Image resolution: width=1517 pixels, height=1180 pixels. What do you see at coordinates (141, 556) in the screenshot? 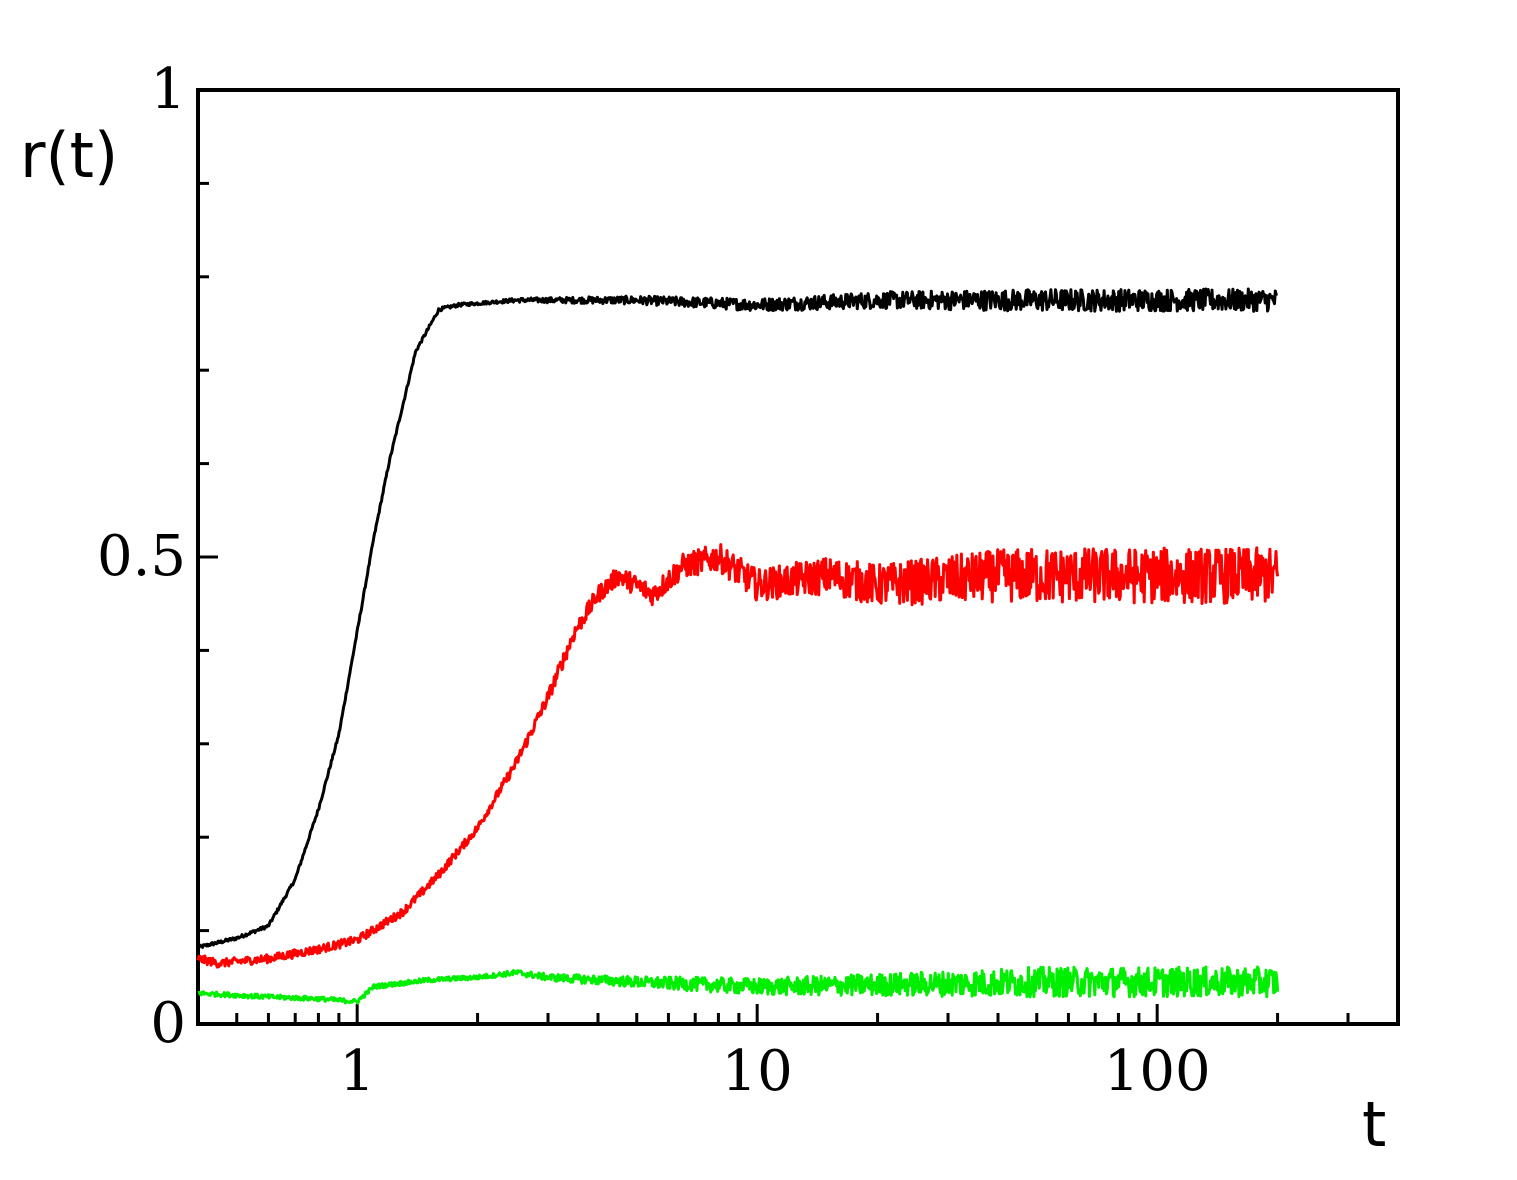
I see `y-tick-label: 0.5` at bounding box center [141, 556].